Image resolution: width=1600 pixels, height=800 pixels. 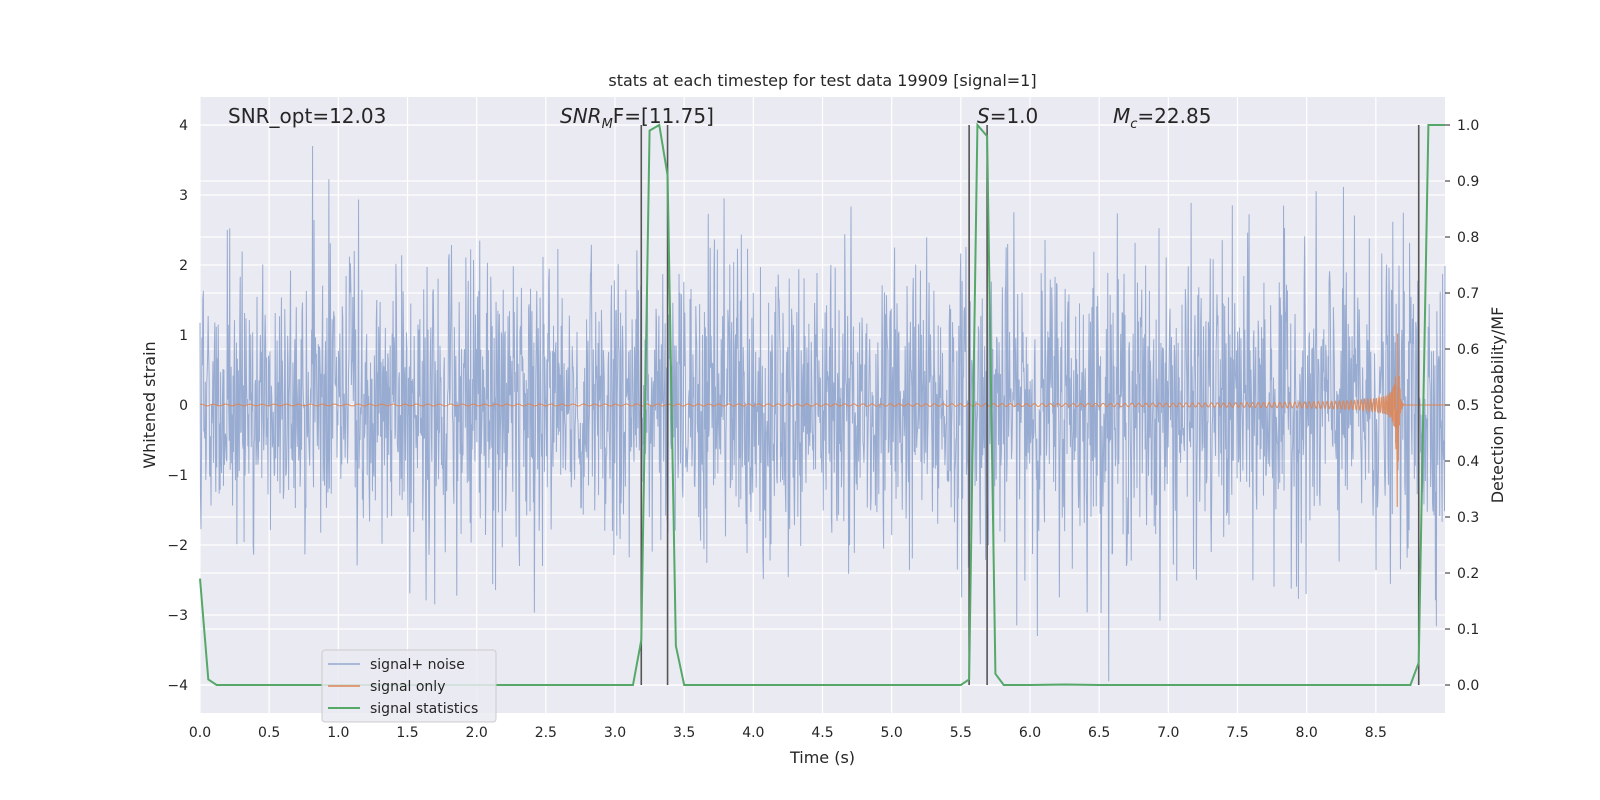 I want to click on x-tick-label: 7.0, so click(x=1168, y=733).